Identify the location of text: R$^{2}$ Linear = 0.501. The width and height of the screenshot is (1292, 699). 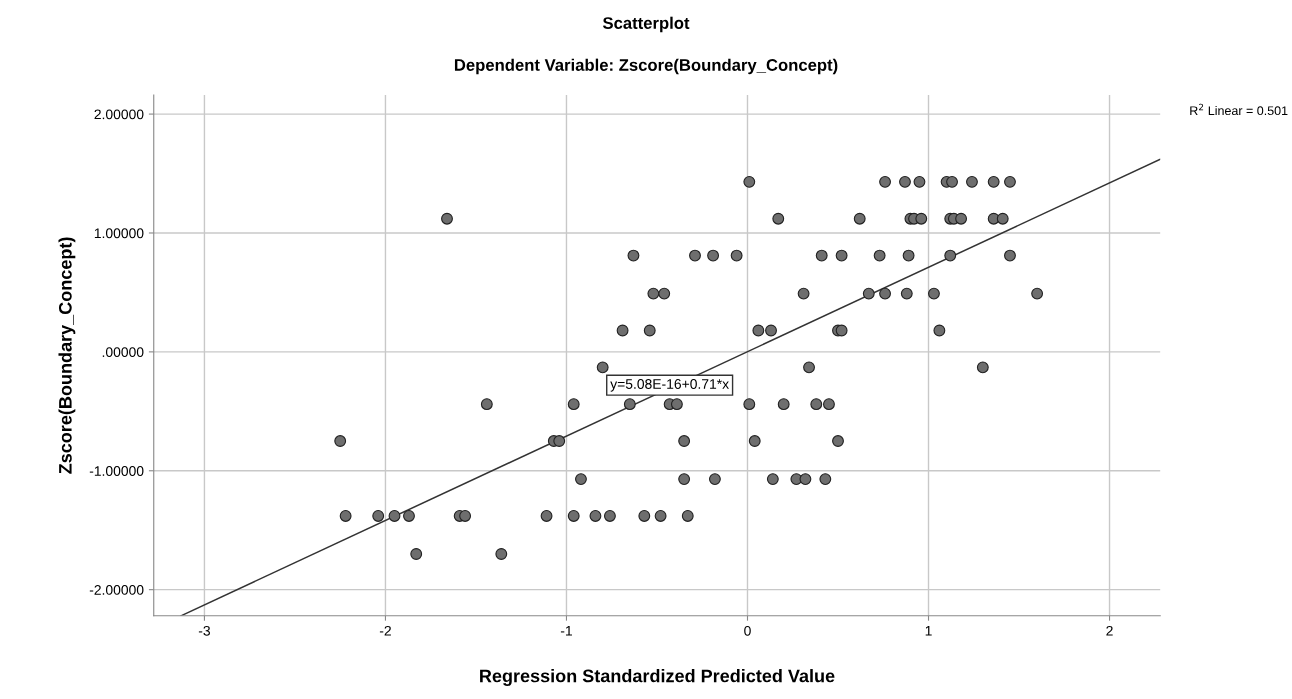
(1239, 109).